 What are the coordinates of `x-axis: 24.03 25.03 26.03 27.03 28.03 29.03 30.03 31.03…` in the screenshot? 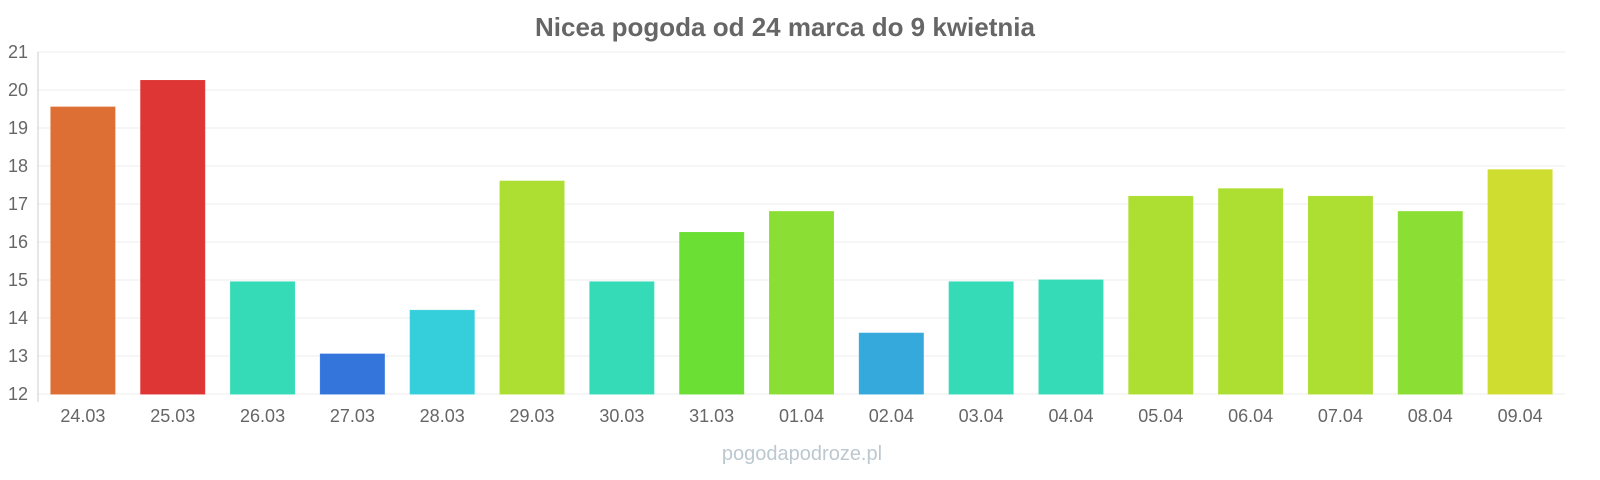 It's located at (801, 416).